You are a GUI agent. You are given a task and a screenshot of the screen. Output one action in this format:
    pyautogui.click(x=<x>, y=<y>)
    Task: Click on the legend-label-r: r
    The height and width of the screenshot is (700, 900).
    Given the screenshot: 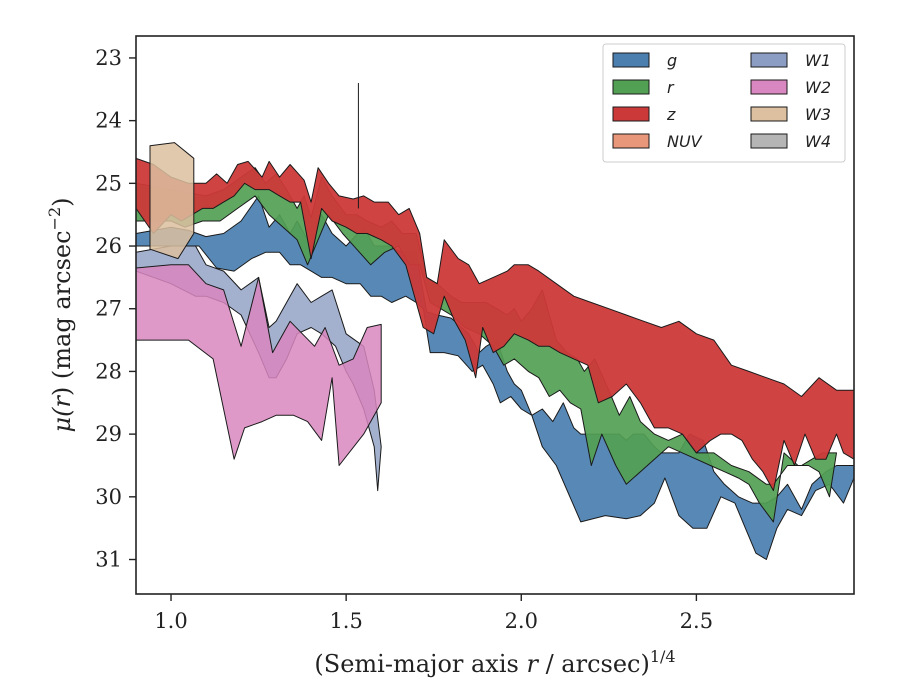 What is the action you would take?
    pyautogui.click(x=671, y=87)
    